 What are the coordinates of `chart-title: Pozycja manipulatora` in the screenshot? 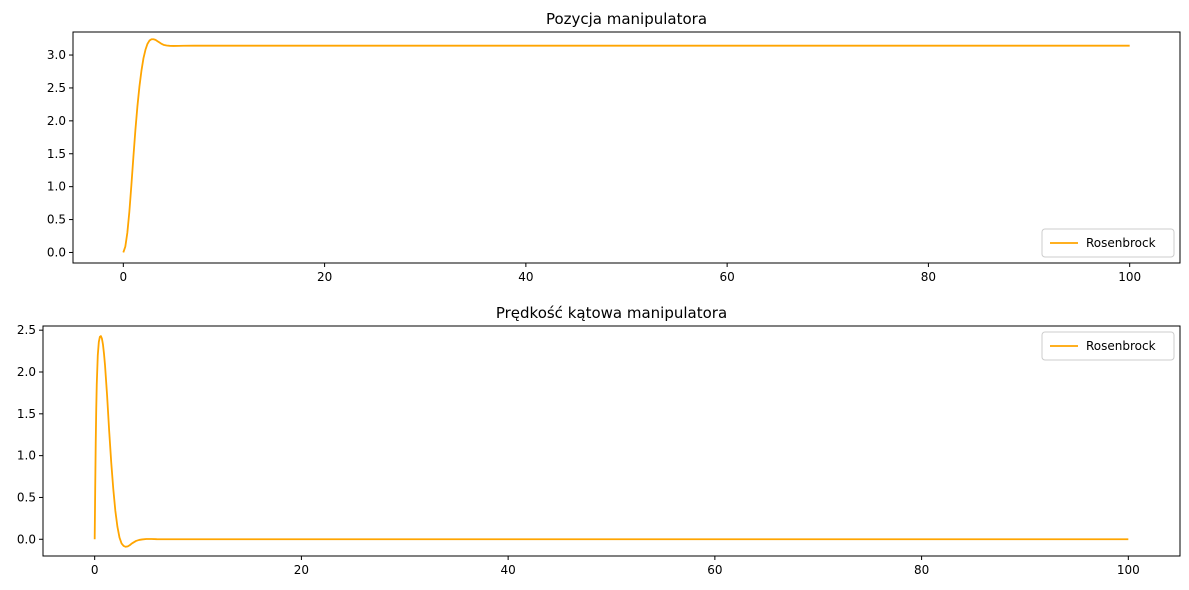 It's located at (626, 19).